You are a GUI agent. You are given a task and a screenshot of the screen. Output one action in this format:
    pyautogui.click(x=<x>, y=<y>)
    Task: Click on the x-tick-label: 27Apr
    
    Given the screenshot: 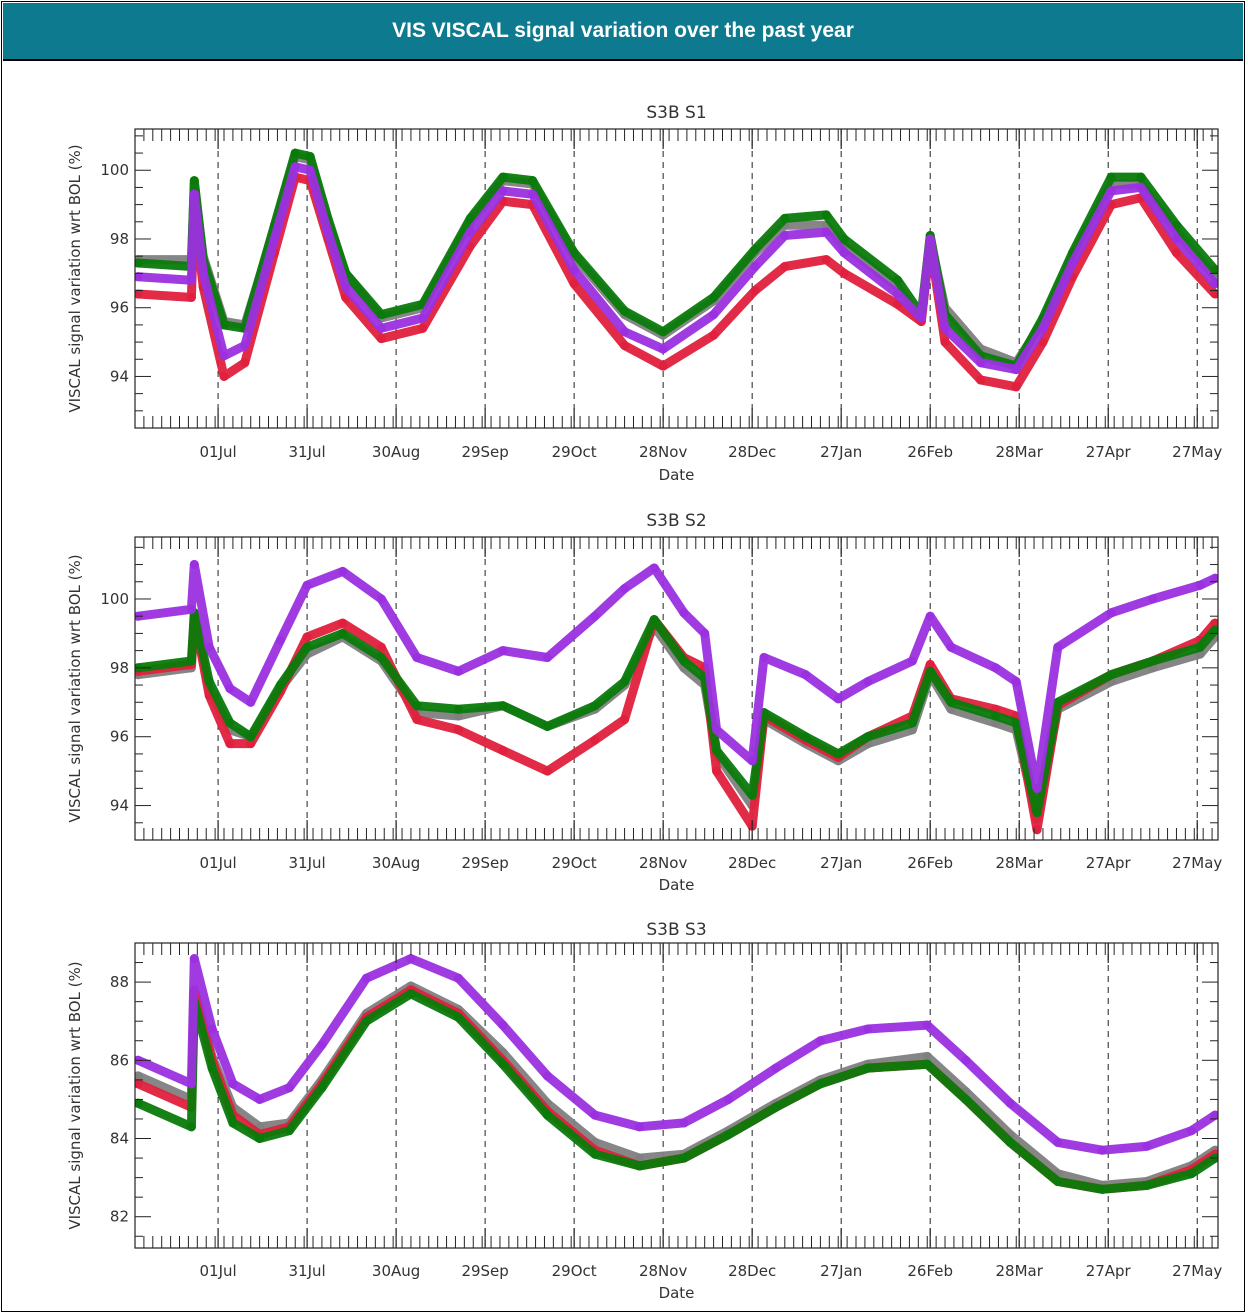 What is the action you would take?
    pyautogui.click(x=1109, y=452)
    